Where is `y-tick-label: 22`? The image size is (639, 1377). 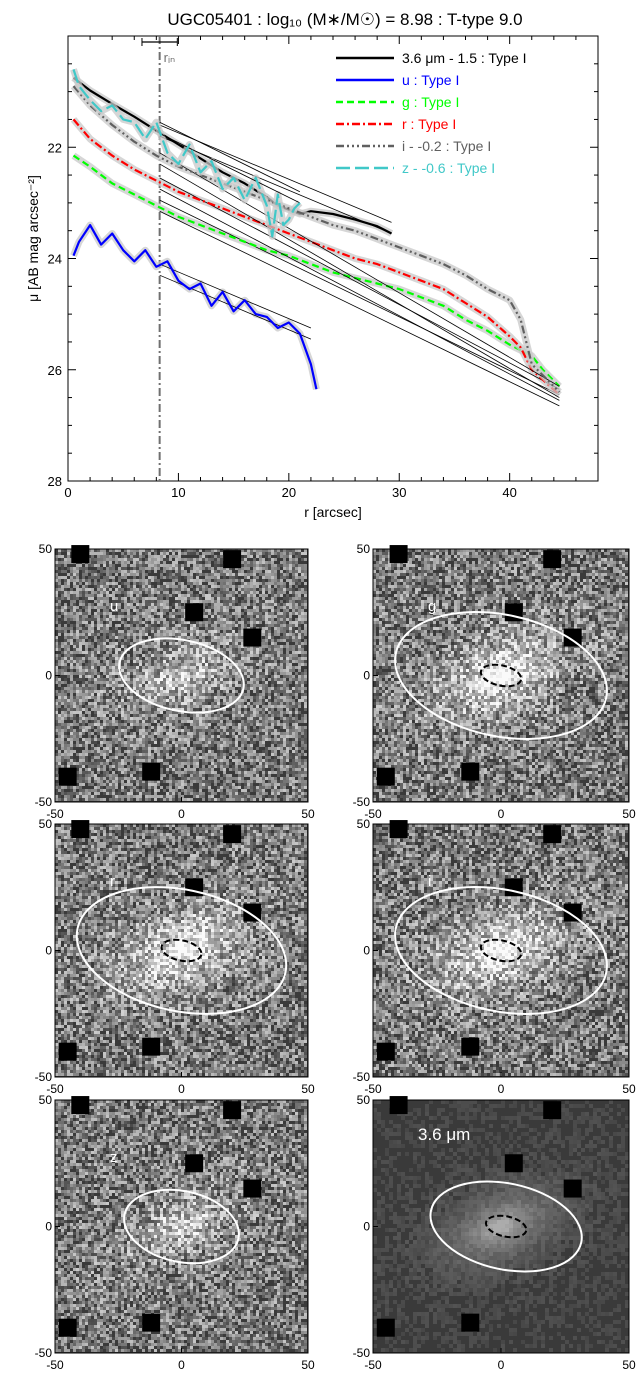
y-tick-label: 22 is located at coordinates (55, 147).